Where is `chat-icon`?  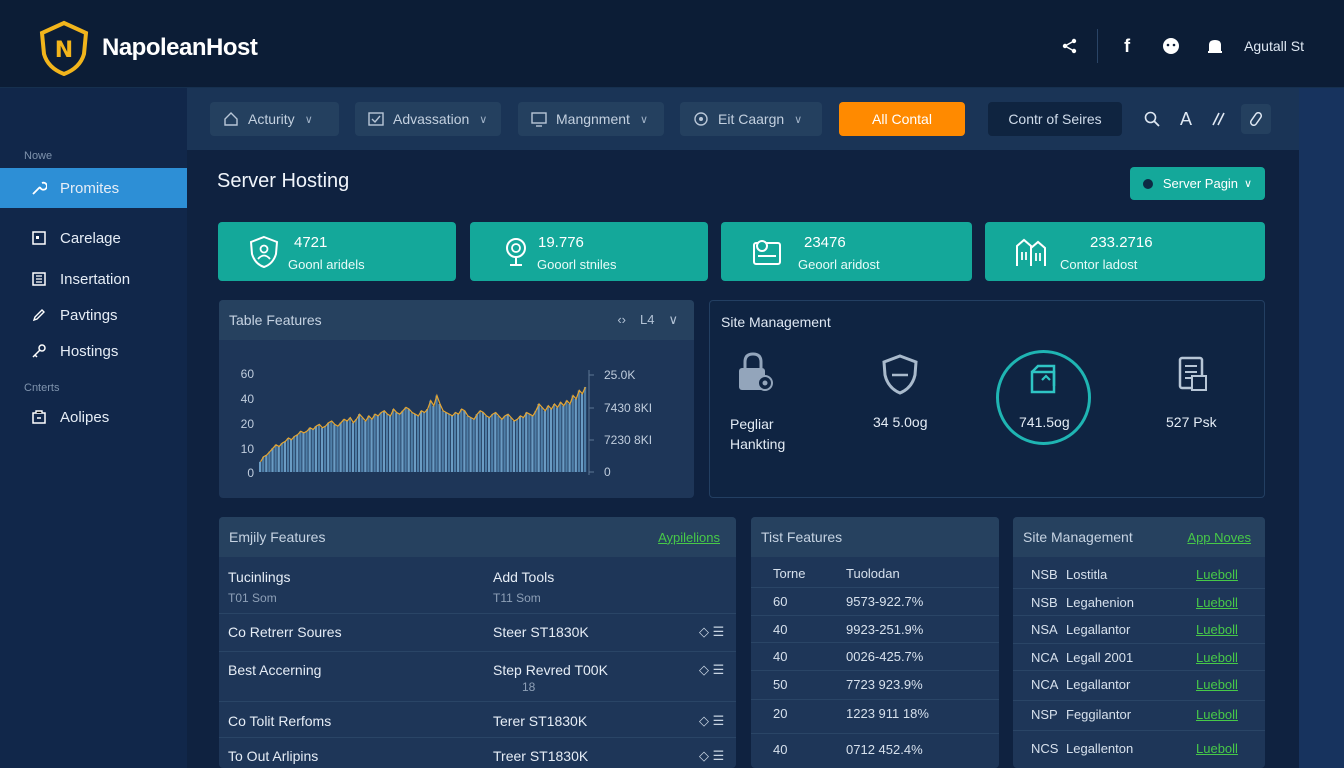
chat-icon is located at coordinates (1171, 46).